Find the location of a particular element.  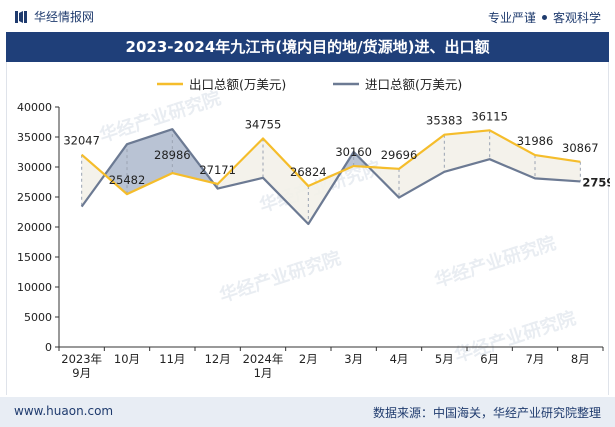

y-tick-label: 35000 is located at coordinates (34, 137).